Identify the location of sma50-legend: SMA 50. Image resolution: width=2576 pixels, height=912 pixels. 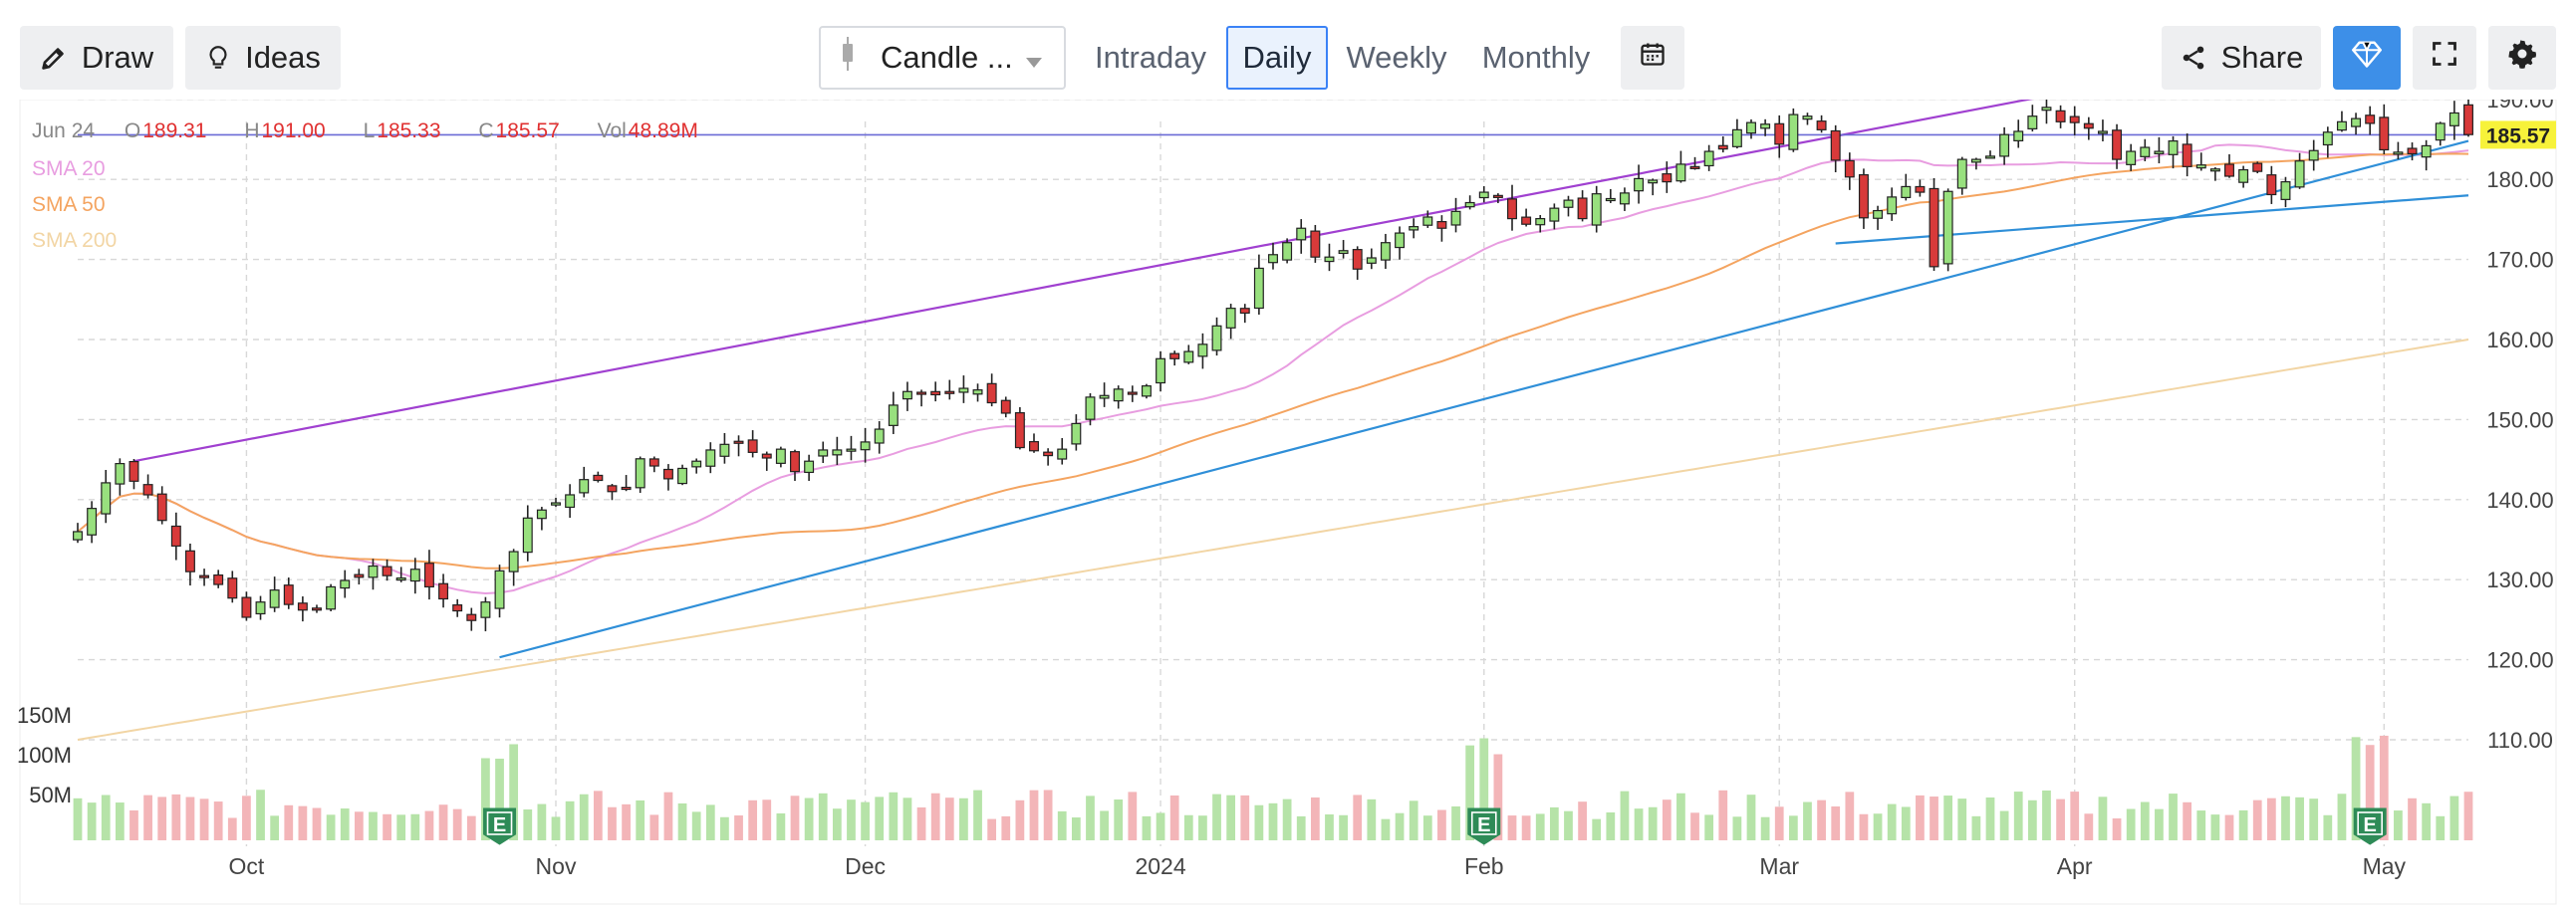
(69, 204).